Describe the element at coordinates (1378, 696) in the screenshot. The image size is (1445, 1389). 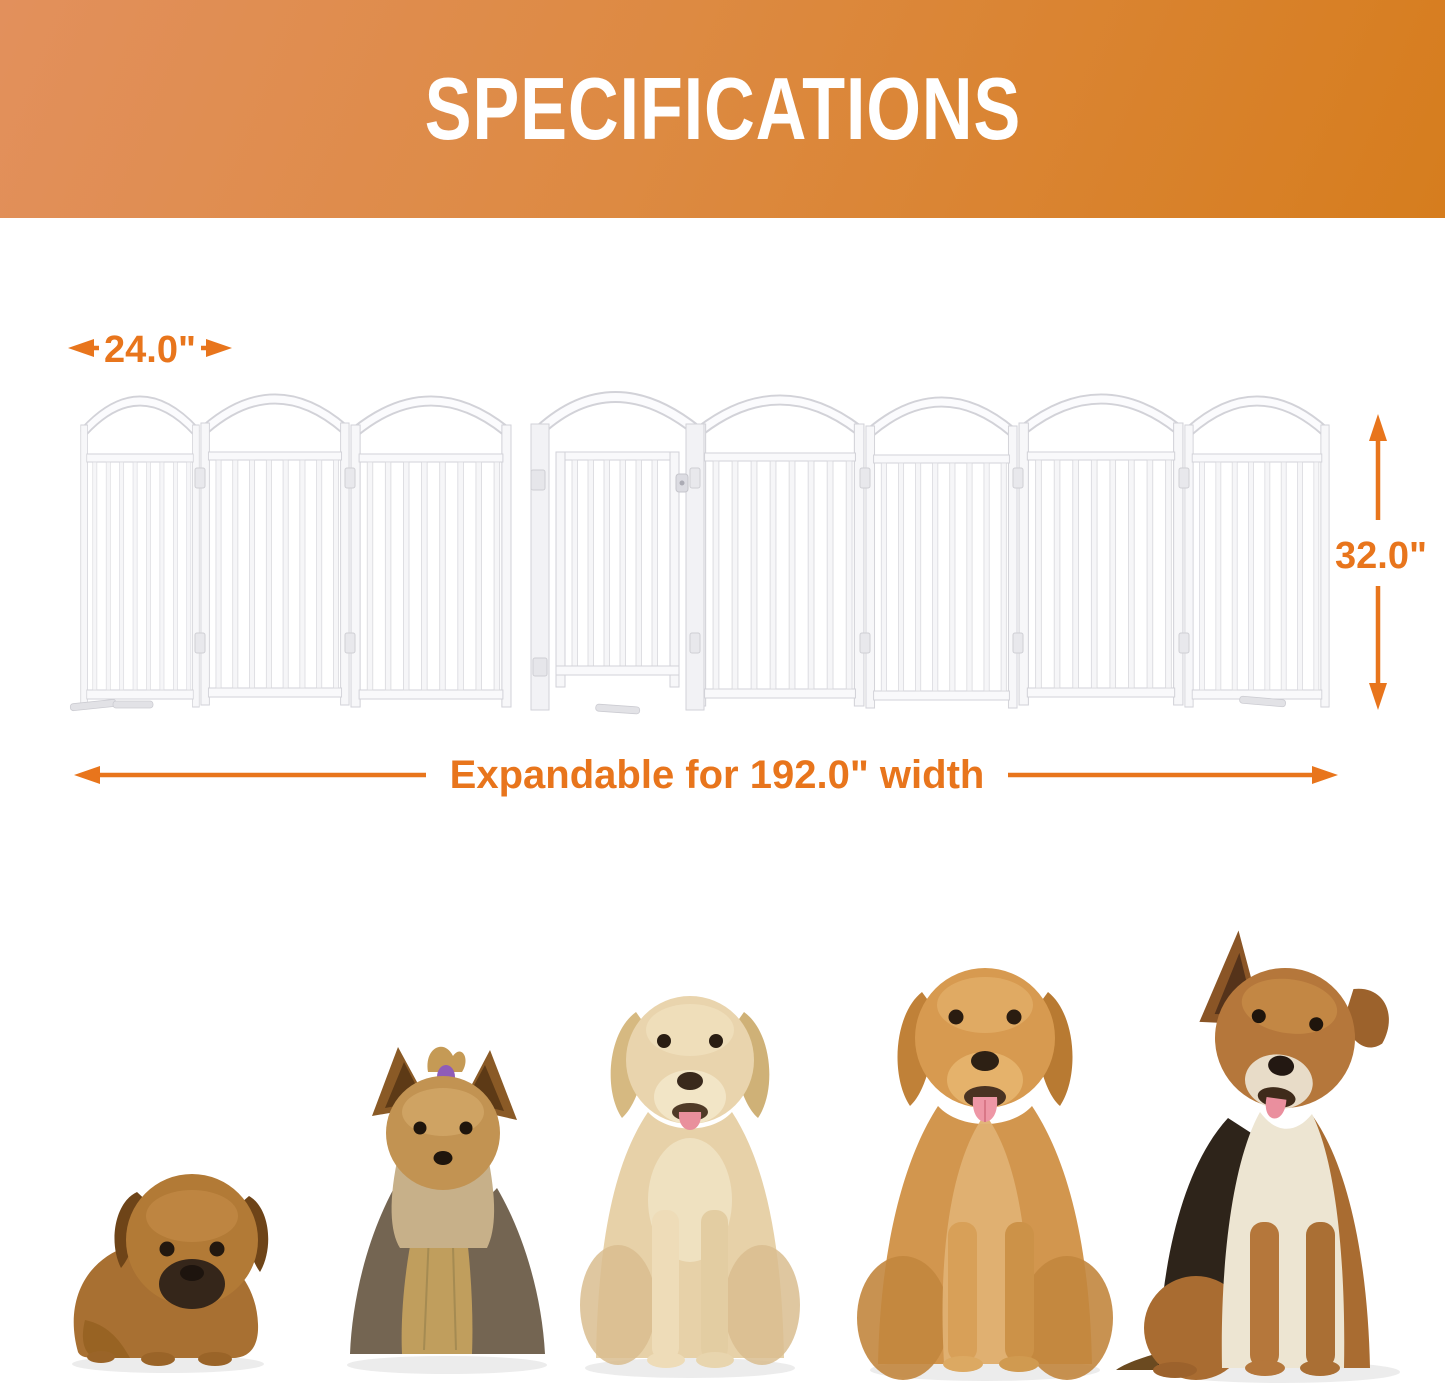
I see `down-arrowhead-icon` at that location.